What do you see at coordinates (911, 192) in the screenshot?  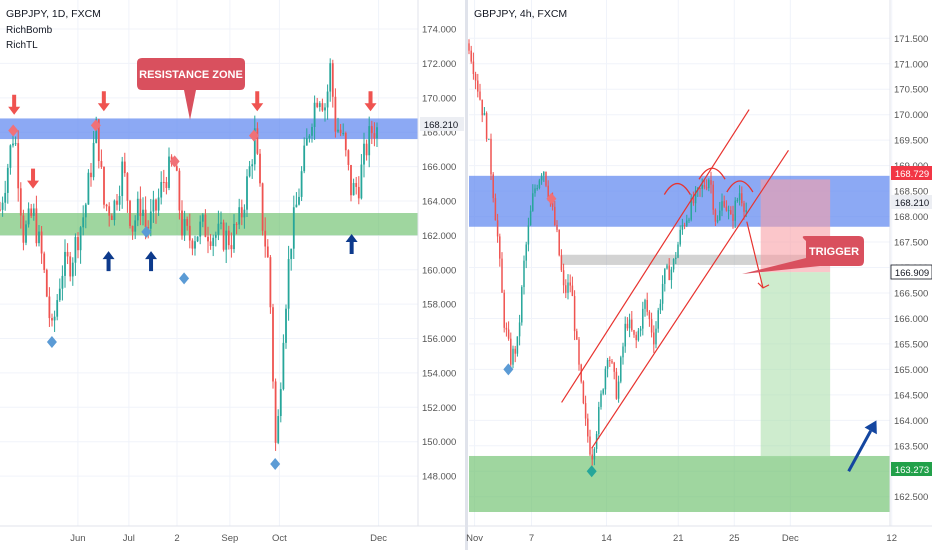 I see `right-y-tick-6: 168.500` at bounding box center [911, 192].